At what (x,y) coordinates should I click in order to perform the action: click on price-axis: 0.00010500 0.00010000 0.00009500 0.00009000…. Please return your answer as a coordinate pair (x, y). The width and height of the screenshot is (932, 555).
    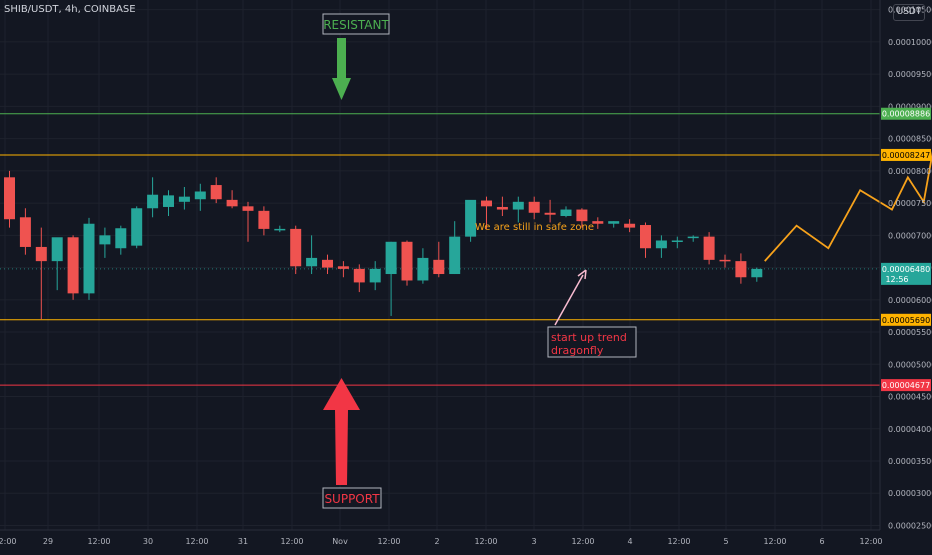
    Looking at the image, I should click on (905, 265).